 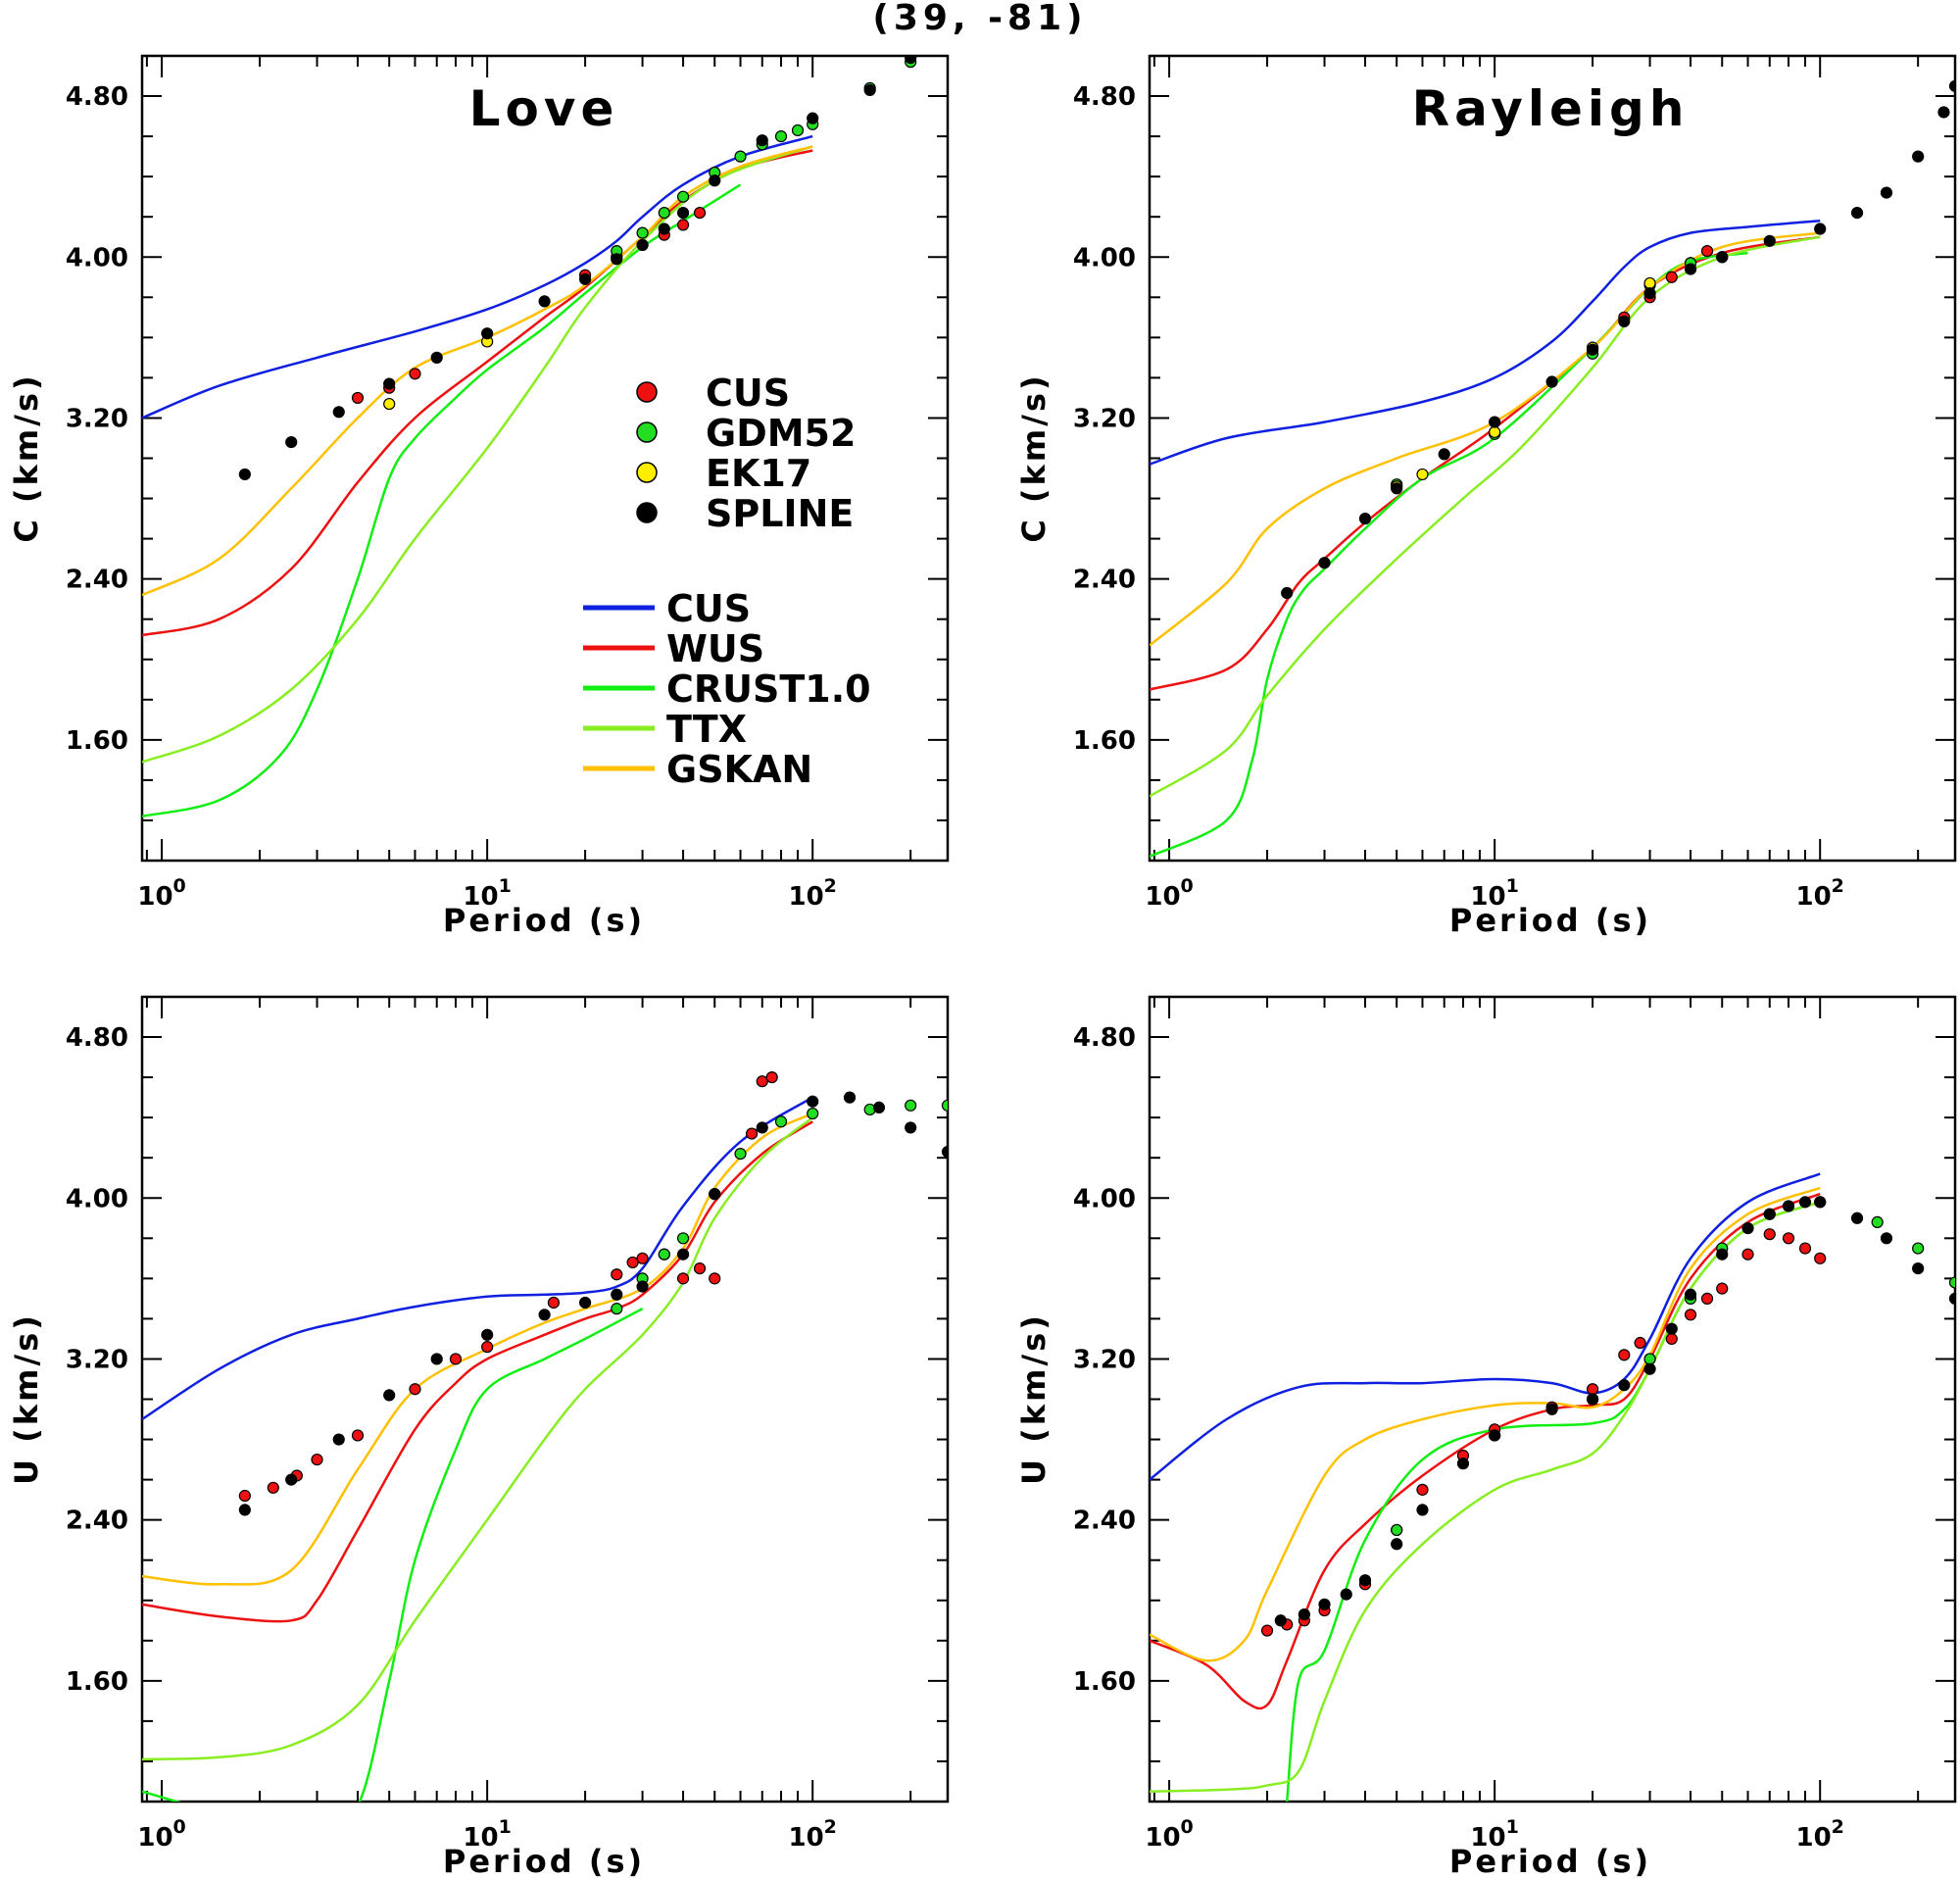 I want to click on point-ek17, so click(x=389, y=404).